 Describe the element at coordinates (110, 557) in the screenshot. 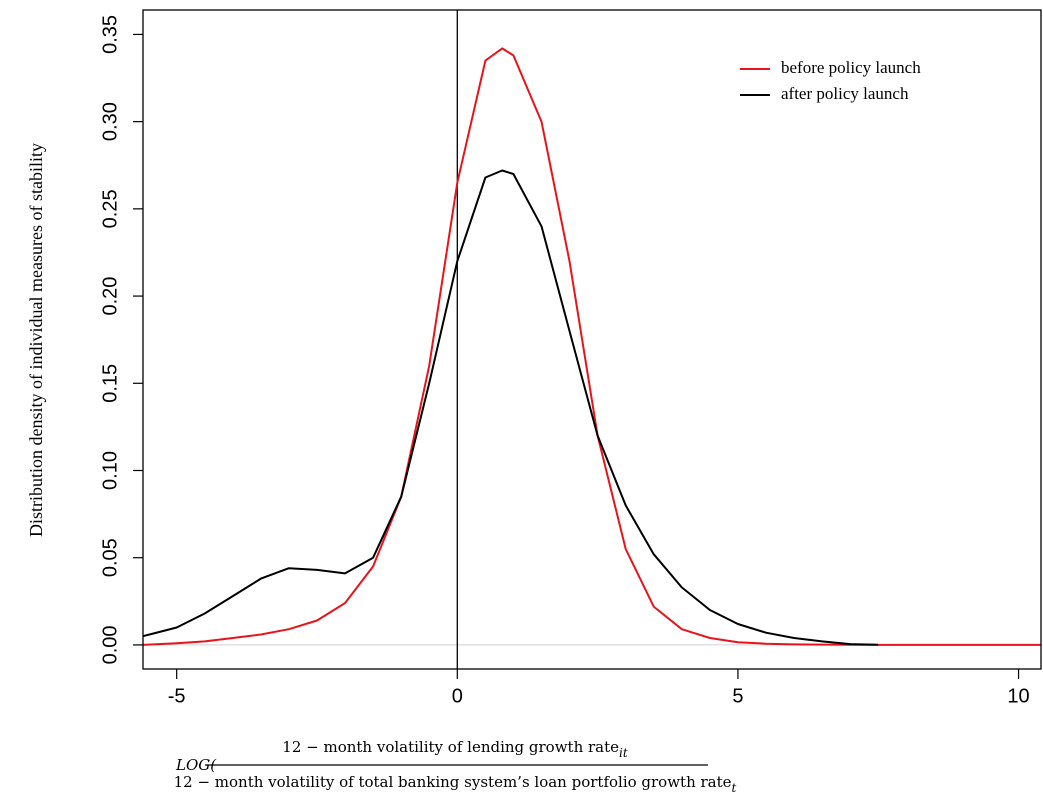

I see `y-tick-label: 0.05` at that location.